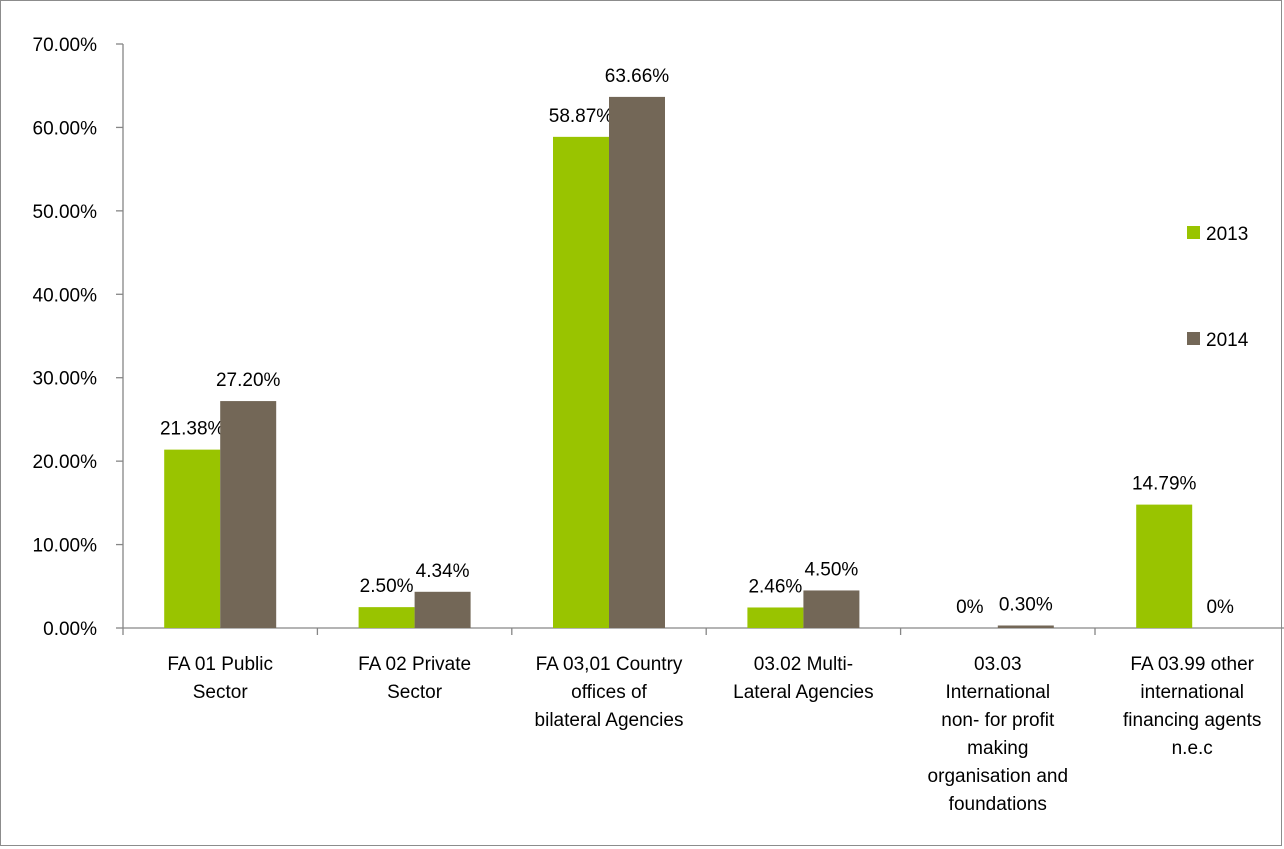 The width and height of the screenshot is (1284, 849). I want to click on y-tick-label: 30.00%, so click(65, 379).